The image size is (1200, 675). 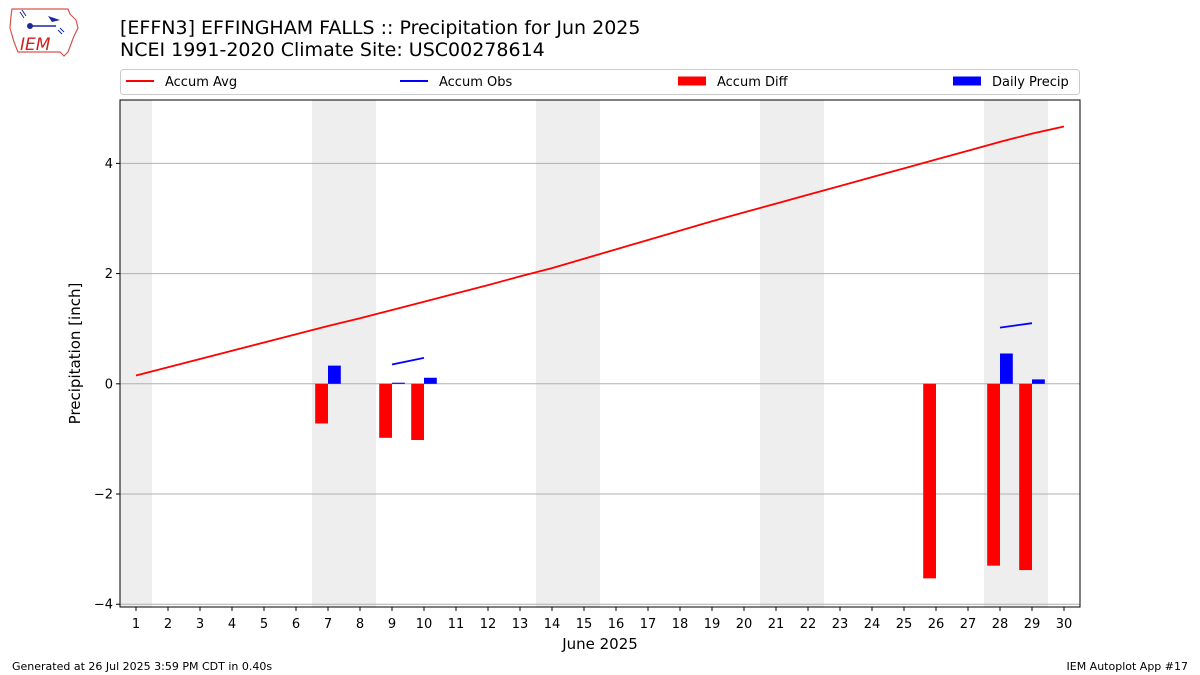 I want to click on y-tick-label: 4, so click(x=109, y=164).